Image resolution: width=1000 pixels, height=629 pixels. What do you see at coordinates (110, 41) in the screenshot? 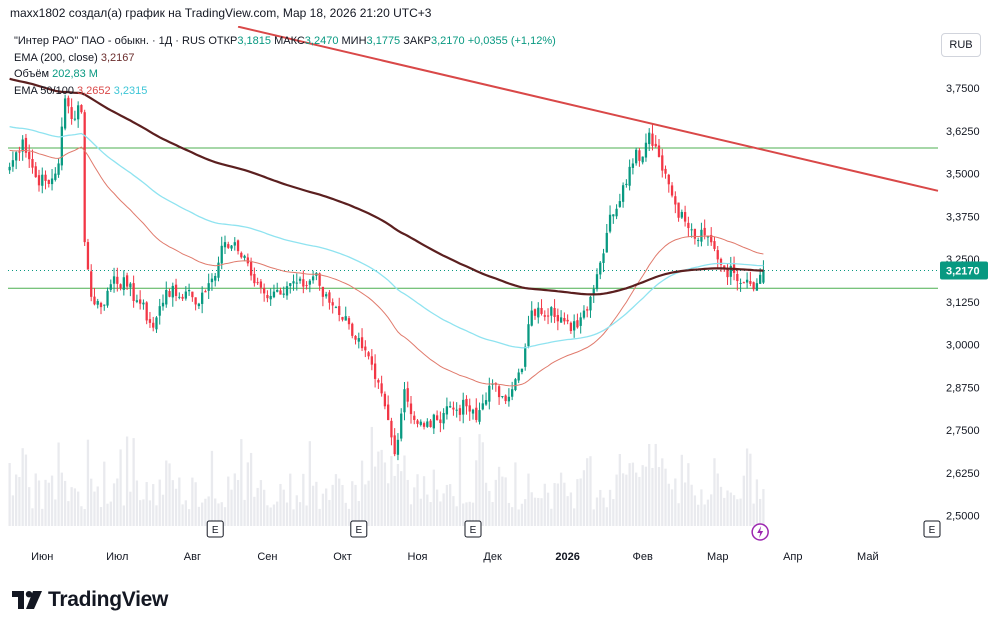
I see `legend-instrument: "Интер РАО" ПАО - обыкн. · 1Д · RUS` at bounding box center [110, 41].